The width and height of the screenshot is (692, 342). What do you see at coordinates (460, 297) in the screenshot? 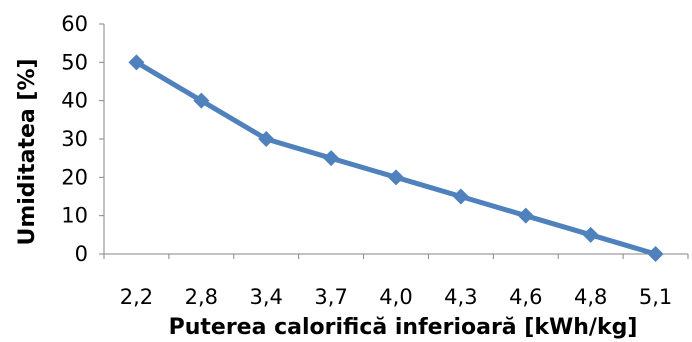
I see `x-tick-label: 4,3` at bounding box center [460, 297].